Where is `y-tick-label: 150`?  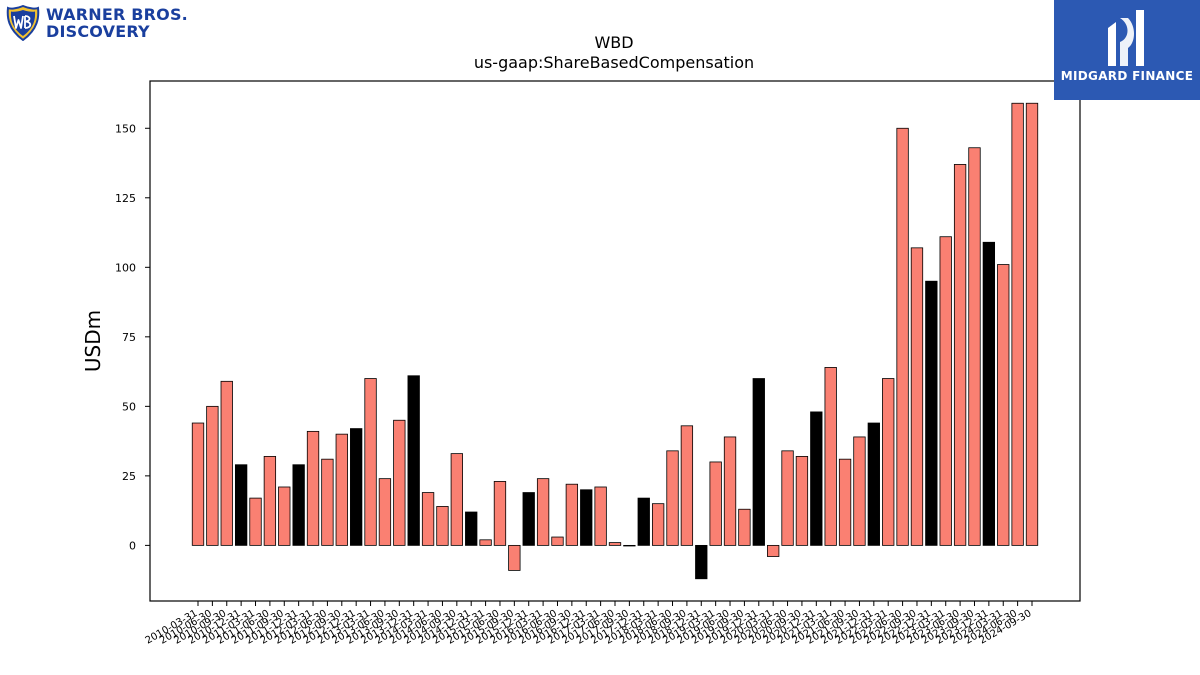
y-tick-label: 150 is located at coordinates (125, 128).